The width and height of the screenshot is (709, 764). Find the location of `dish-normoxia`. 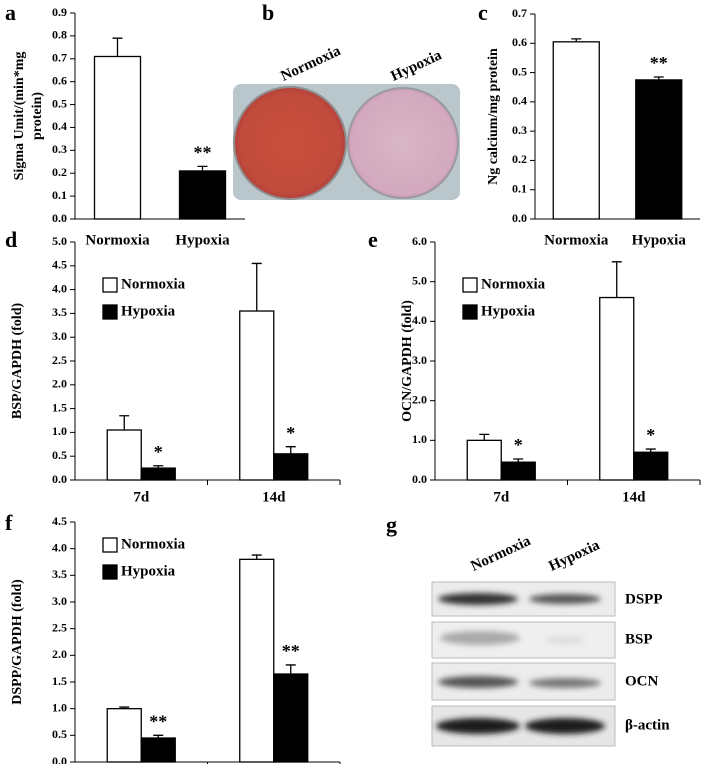

dish-normoxia is located at coordinates (290, 143).